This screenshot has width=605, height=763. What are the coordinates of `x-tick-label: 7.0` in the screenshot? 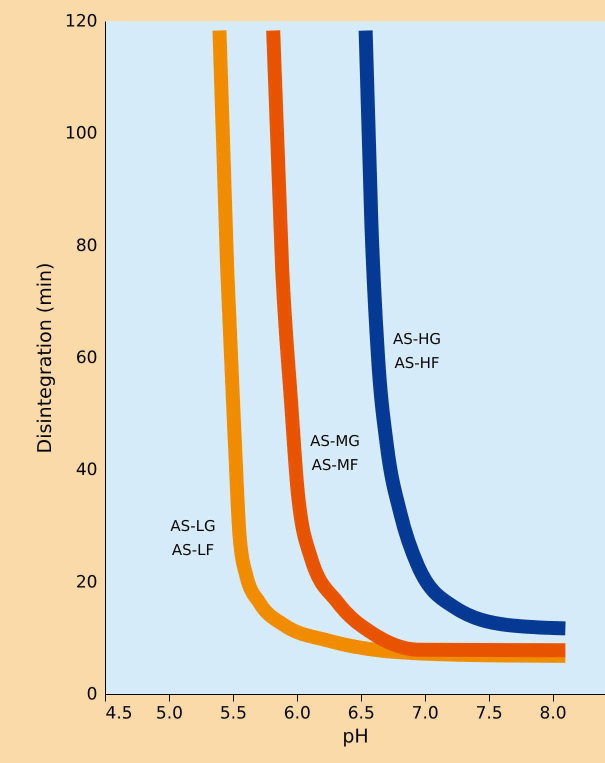 It's located at (425, 714).